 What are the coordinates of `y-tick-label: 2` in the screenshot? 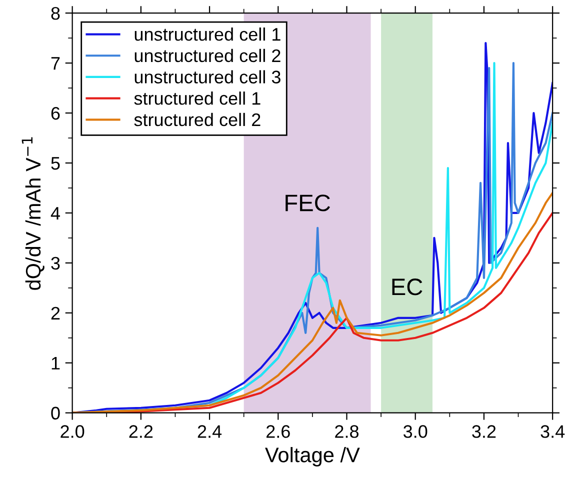 It's located at (55, 313).